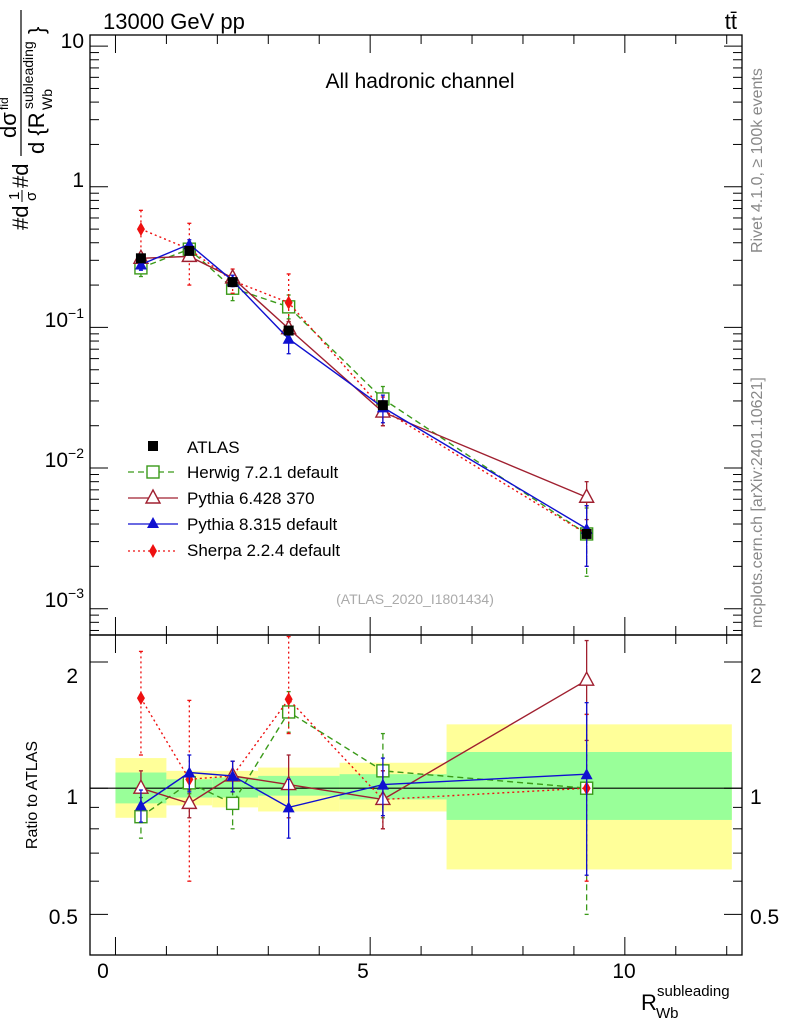 This screenshot has height=1029, width=786. What do you see at coordinates (47, 99) in the screenshot?
I see `svg-text: Wb` at bounding box center [47, 99].